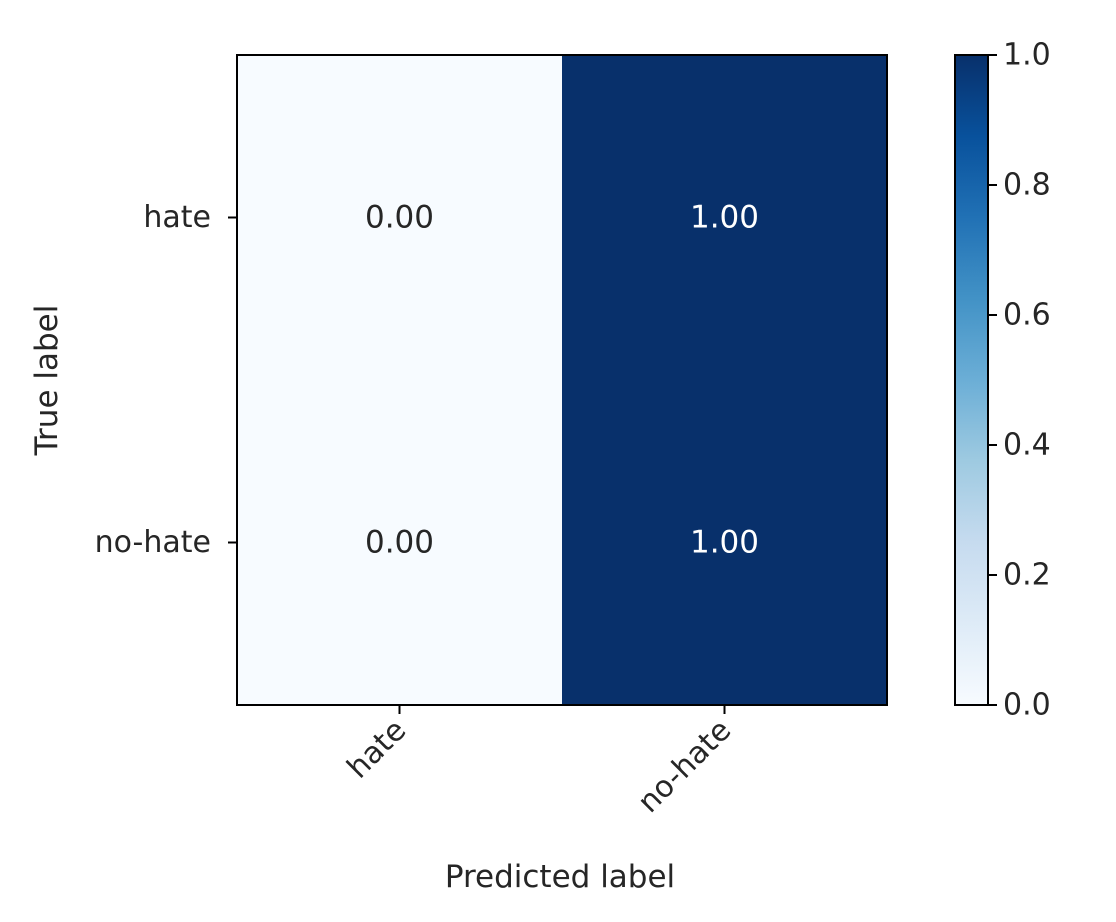  Describe the element at coordinates (684, 766) in the screenshot. I see `x-tick-label: no-hate` at that location.